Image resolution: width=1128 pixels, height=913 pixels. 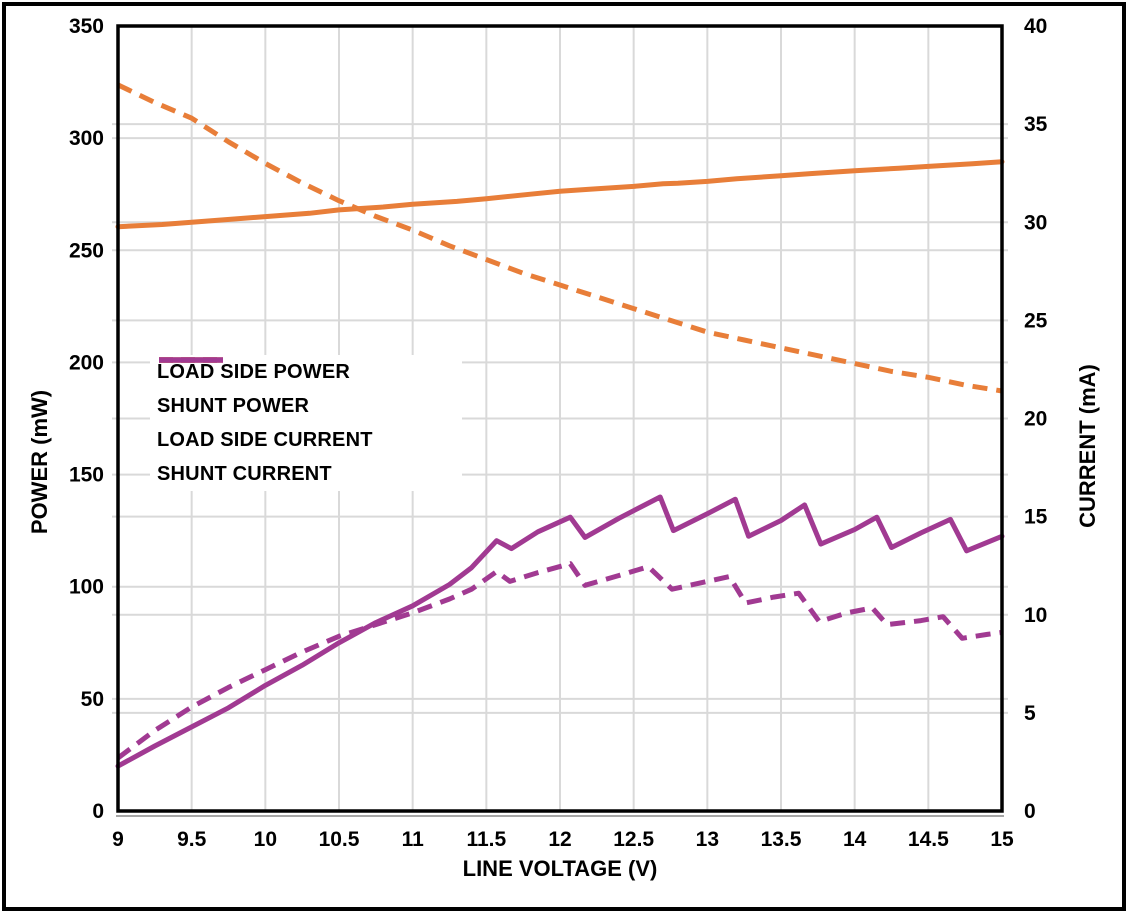 What do you see at coordinates (86, 475) in the screenshot?
I see `y-left-tick-label: 150` at bounding box center [86, 475].